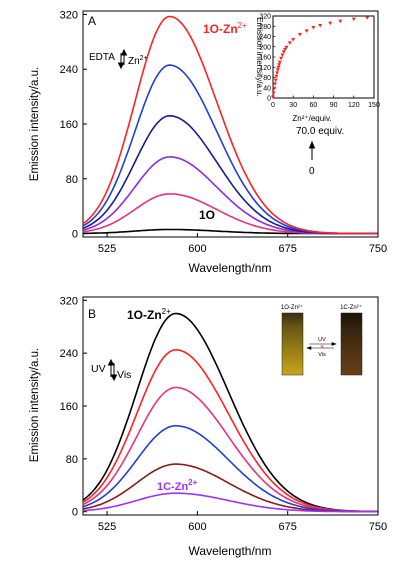  I want to click on vial-arrow-uv: UV, so click(322, 340).